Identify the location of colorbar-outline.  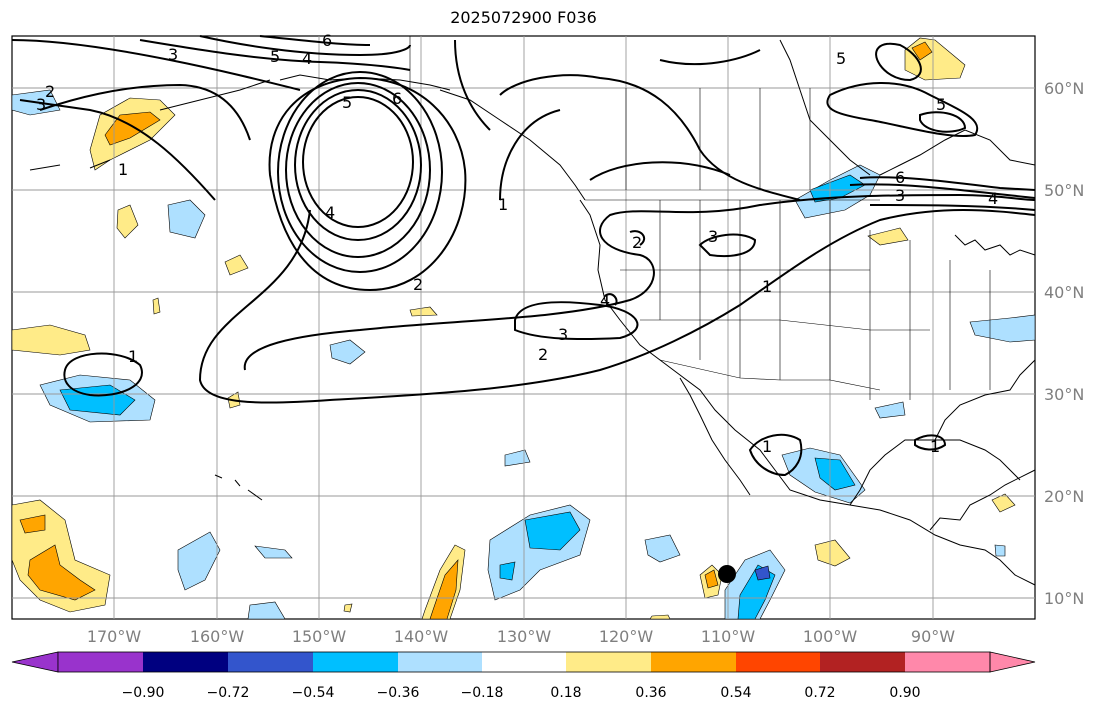
(524, 662).